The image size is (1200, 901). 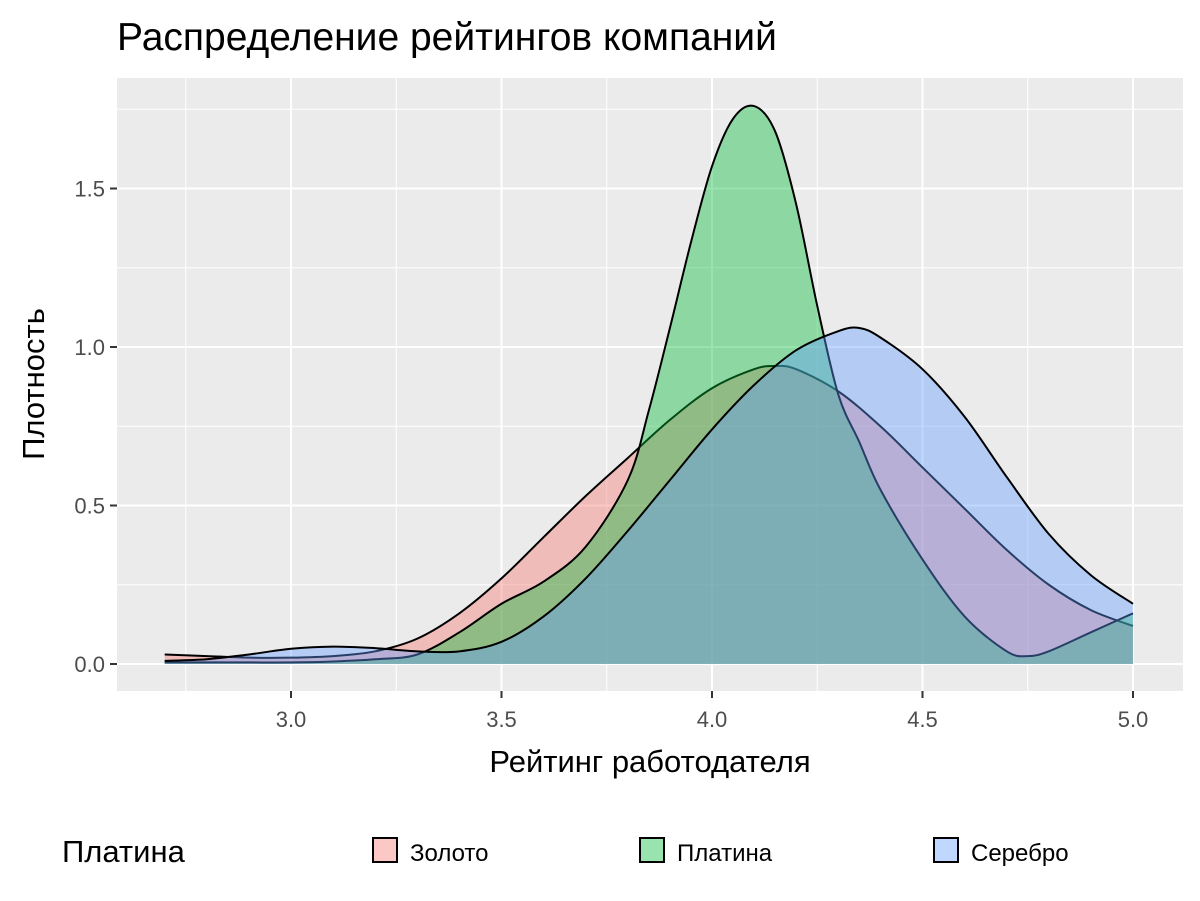 I want to click on legend-label-serebro: Серебро, so click(x=1020, y=853).